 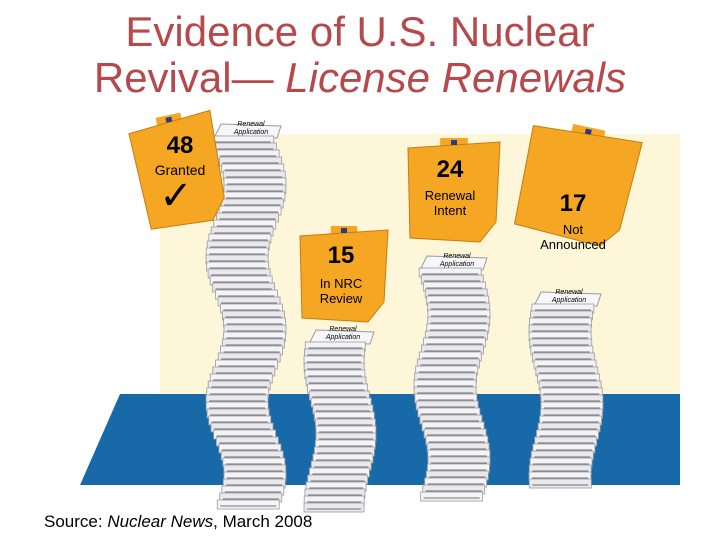 I want to click on folder-24-count: 24, so click(x=450, y=169).